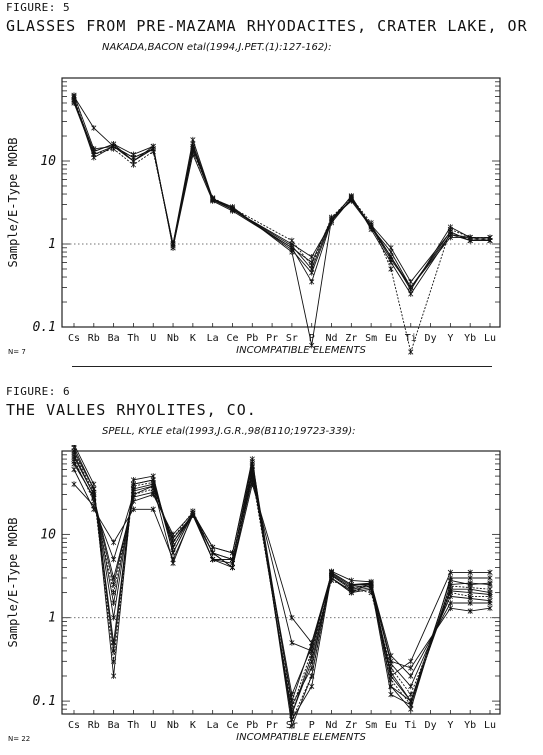 The image size is (543, 755). Describe the element at coordinates (173, 725) in the screenshot. I see `x-tick-label: Nb` at that location.